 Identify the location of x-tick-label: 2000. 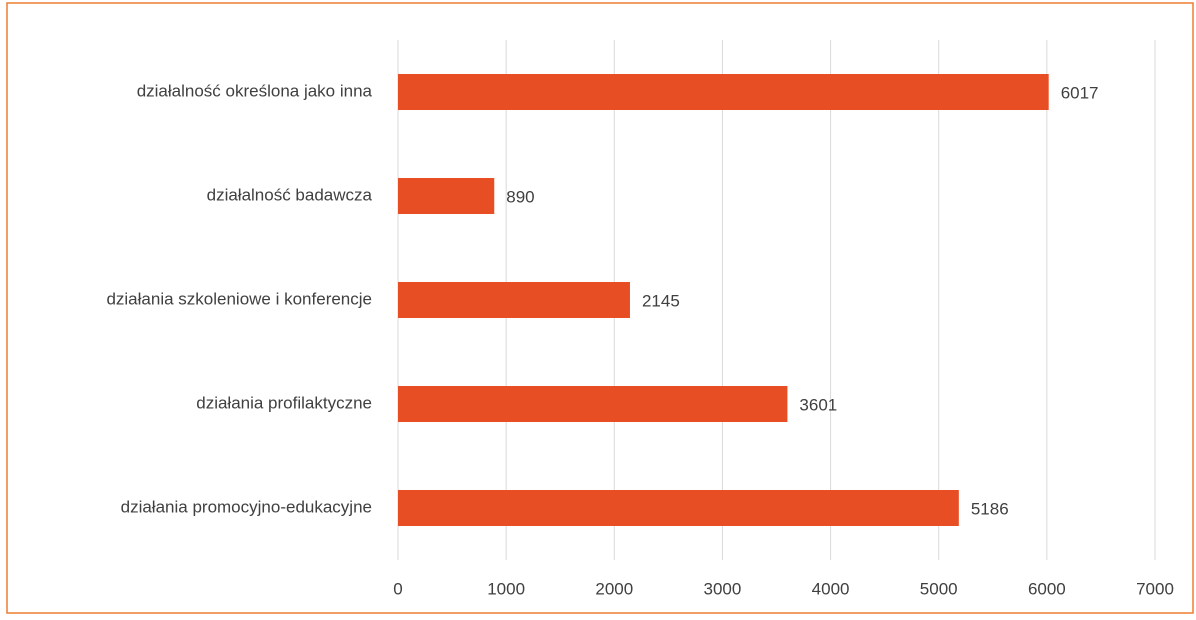
(614, 588).